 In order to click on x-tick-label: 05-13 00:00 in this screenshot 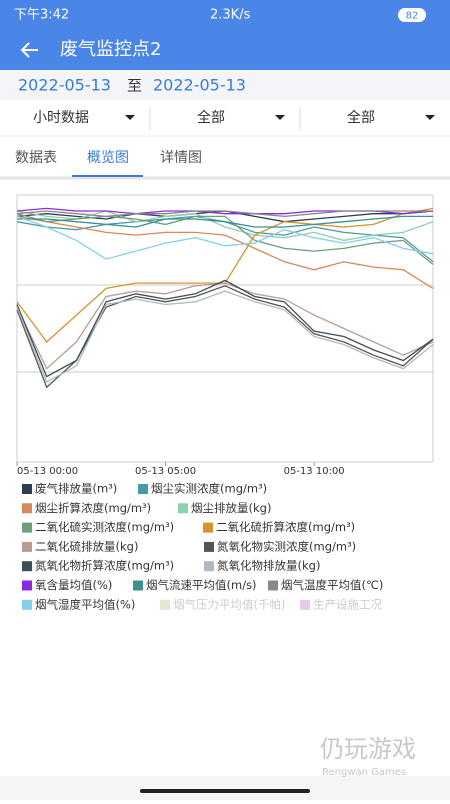, I will do `click(47, 471)`.